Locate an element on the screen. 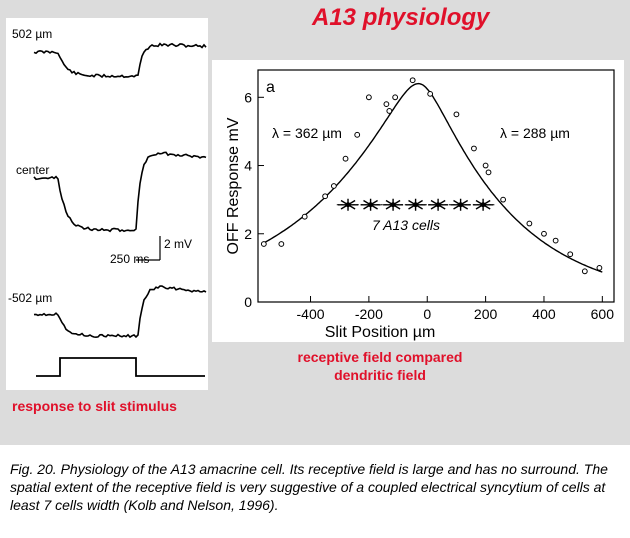 This screenshot has width=630, height=538. x-axis-label: Slit Position µm is located at coordinates (380, 332).